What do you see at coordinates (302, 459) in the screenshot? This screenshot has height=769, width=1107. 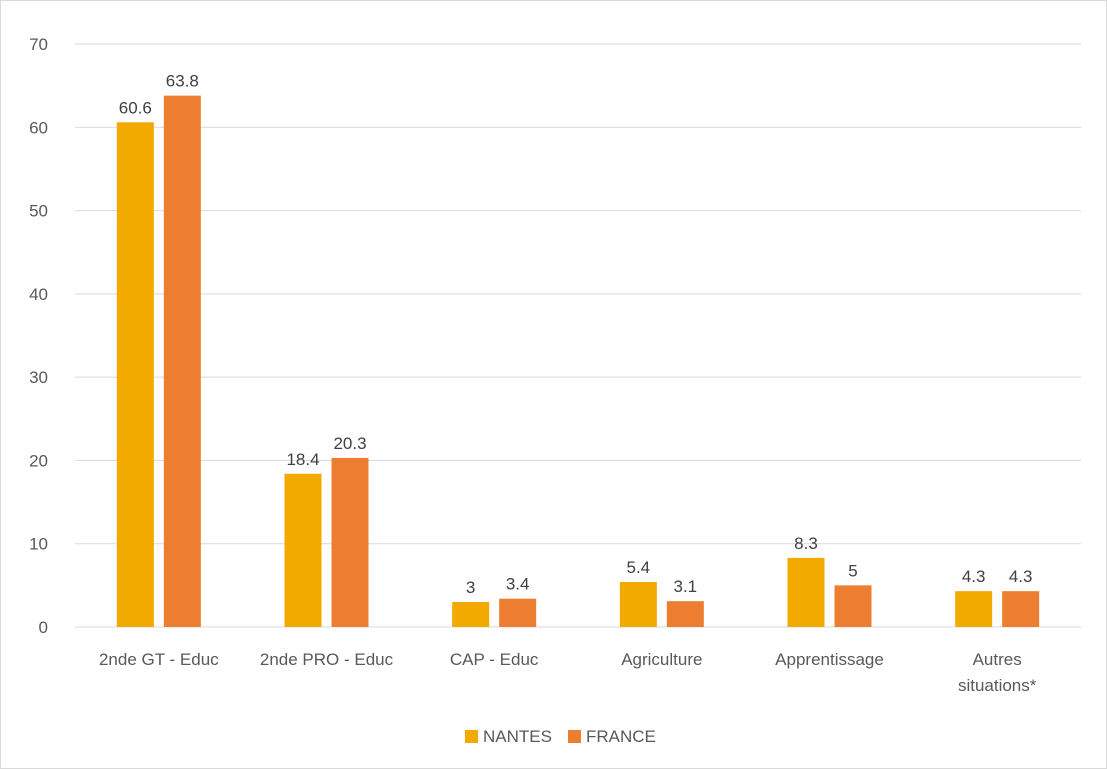 I see `data-label: 18.4` at bounding box center [302, 459].